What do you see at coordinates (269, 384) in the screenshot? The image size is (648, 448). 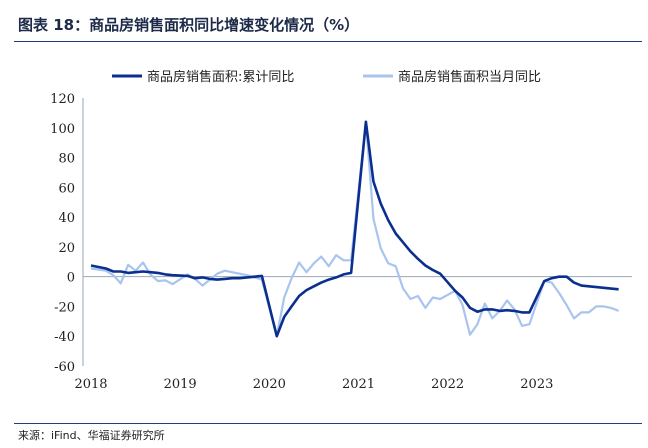 I see `x-tick-label: 2020` at bounding box center [269, 384].